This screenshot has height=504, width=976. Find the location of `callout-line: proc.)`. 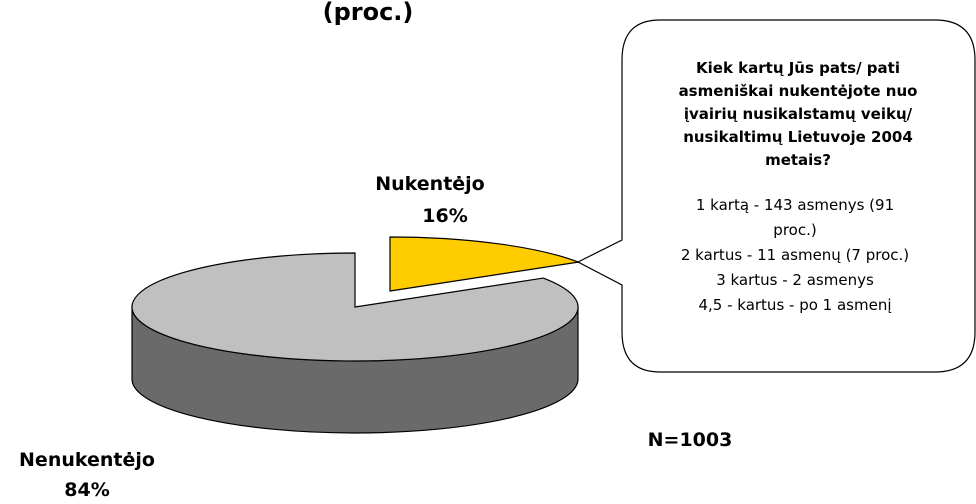

callout-line: proc.) is located at coordinates (794, 230).